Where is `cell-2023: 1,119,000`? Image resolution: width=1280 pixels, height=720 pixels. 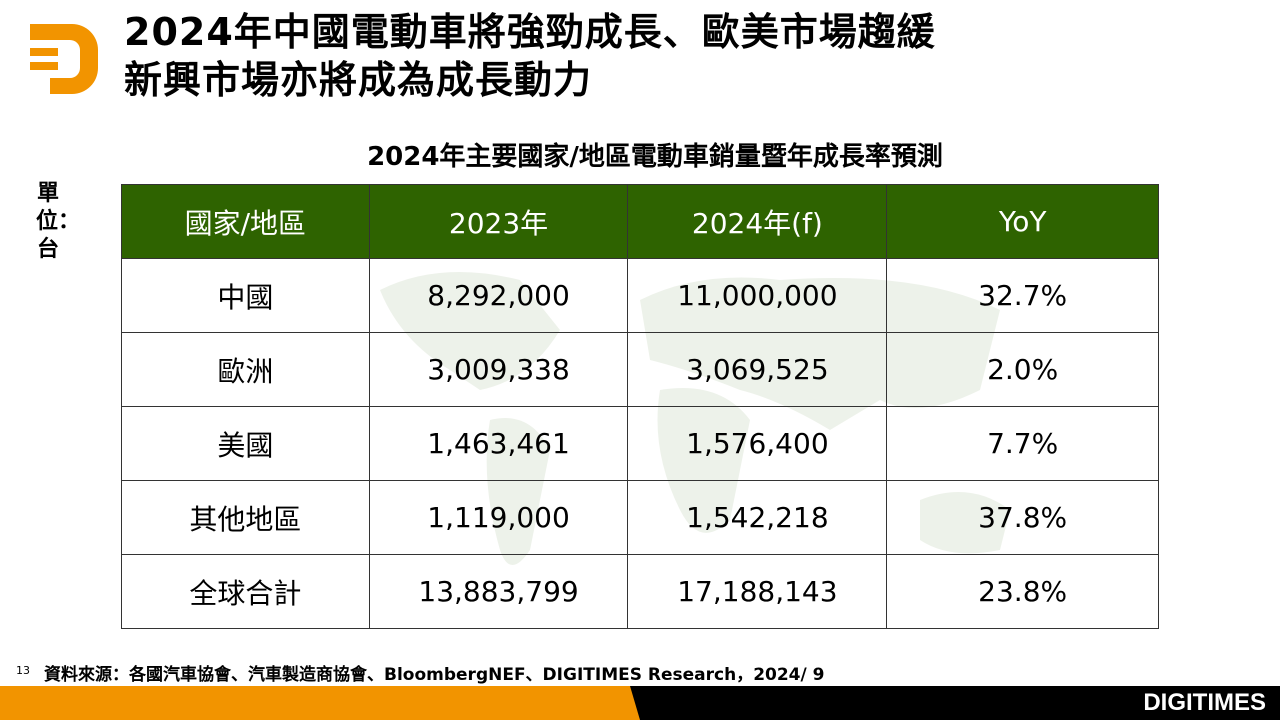 cell-2023: 1,119,000 is located at coordinates (498, 517).